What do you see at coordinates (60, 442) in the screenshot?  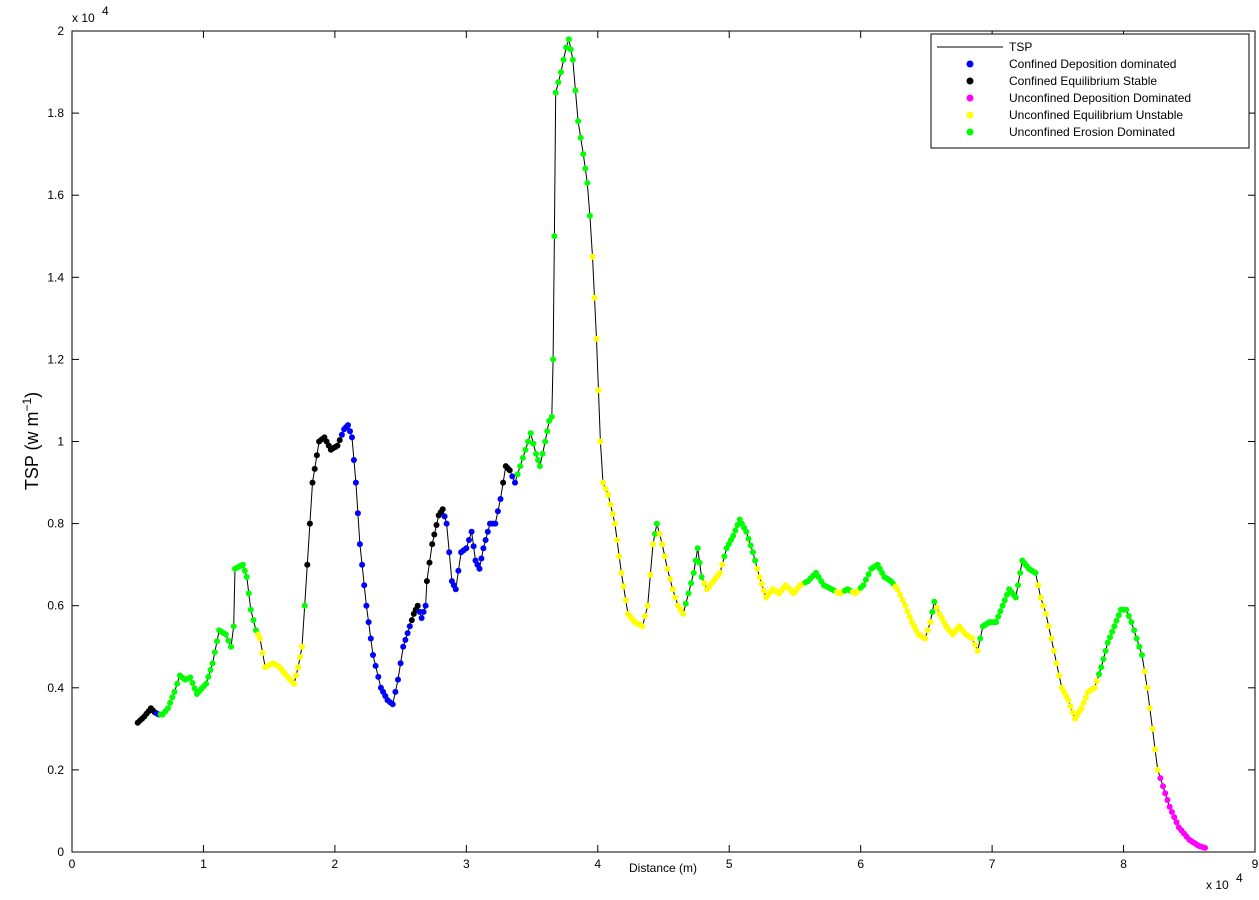 I see `y-tick-label: 1` at bounding box center [60, 442].